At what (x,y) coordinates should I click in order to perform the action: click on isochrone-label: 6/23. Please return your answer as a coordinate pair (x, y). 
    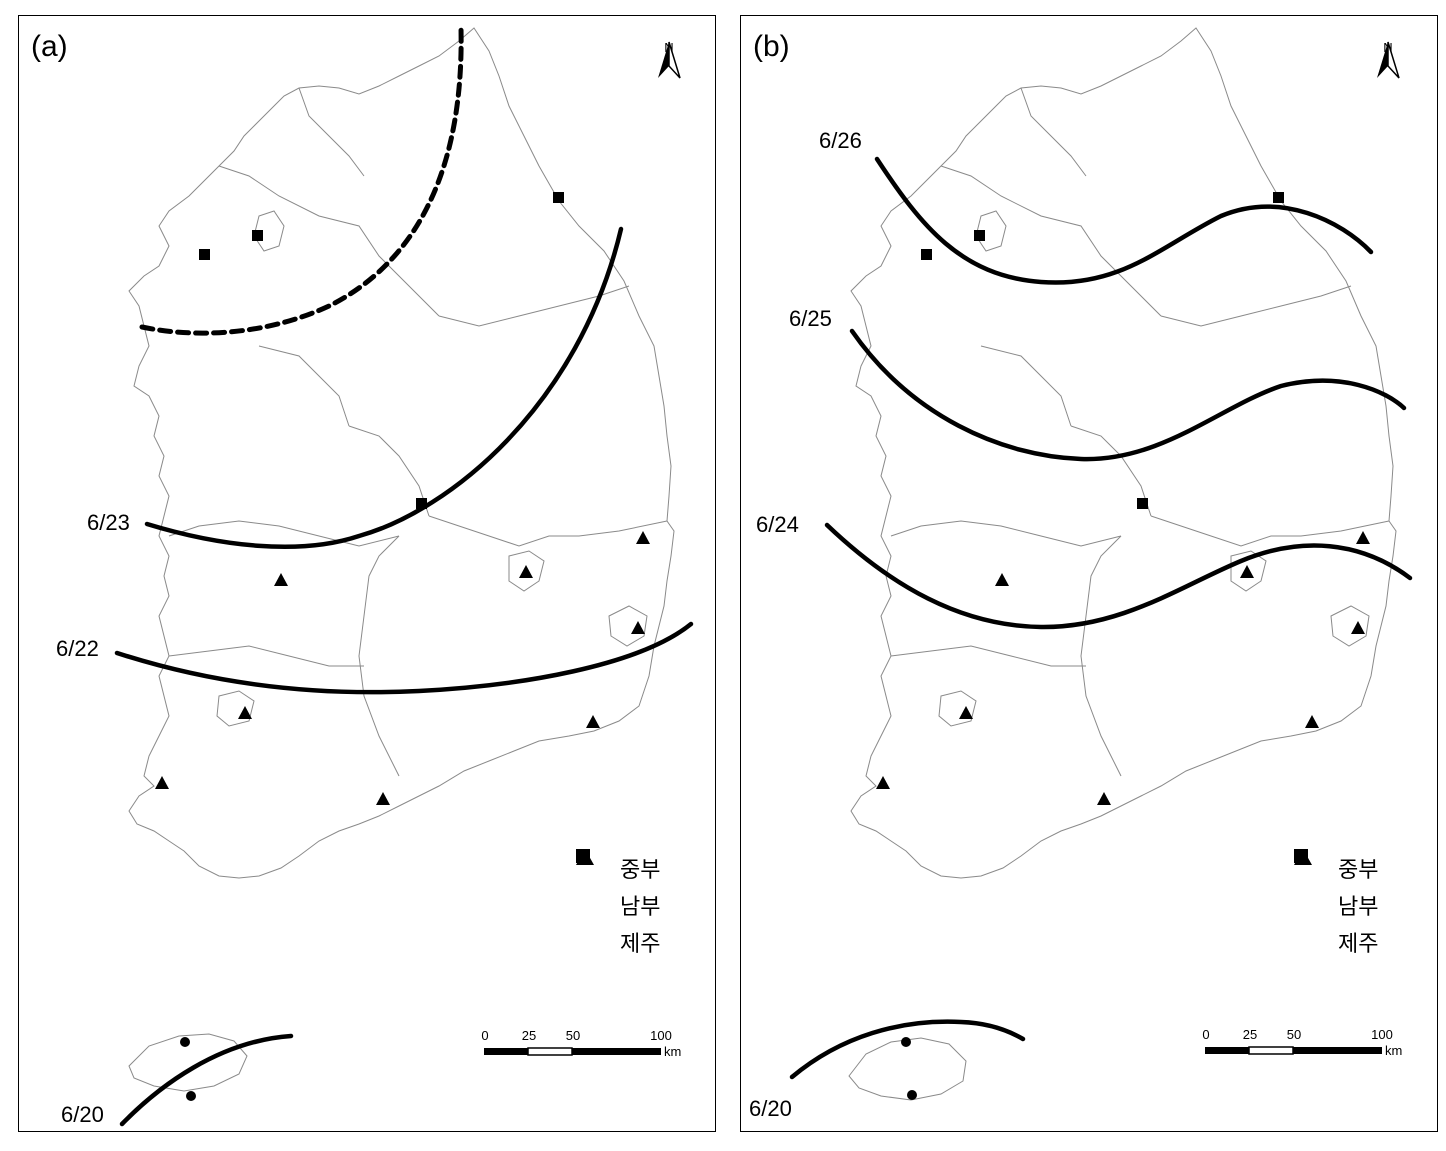
    Looking at the image, I should click on (108, 522).